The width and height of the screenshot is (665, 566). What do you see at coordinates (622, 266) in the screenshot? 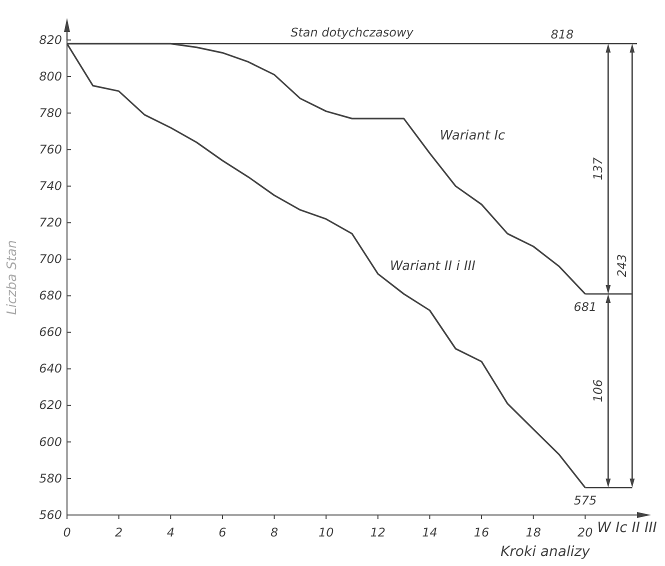
I see `annotation: 243` at bounding box center [622, 266].